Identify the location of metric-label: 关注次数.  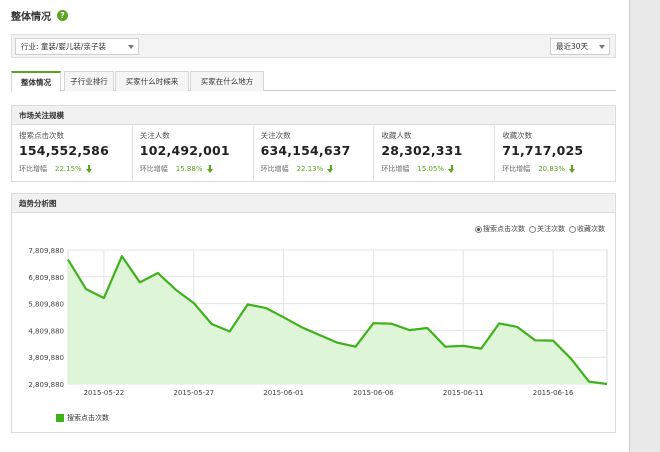
(275, 135).